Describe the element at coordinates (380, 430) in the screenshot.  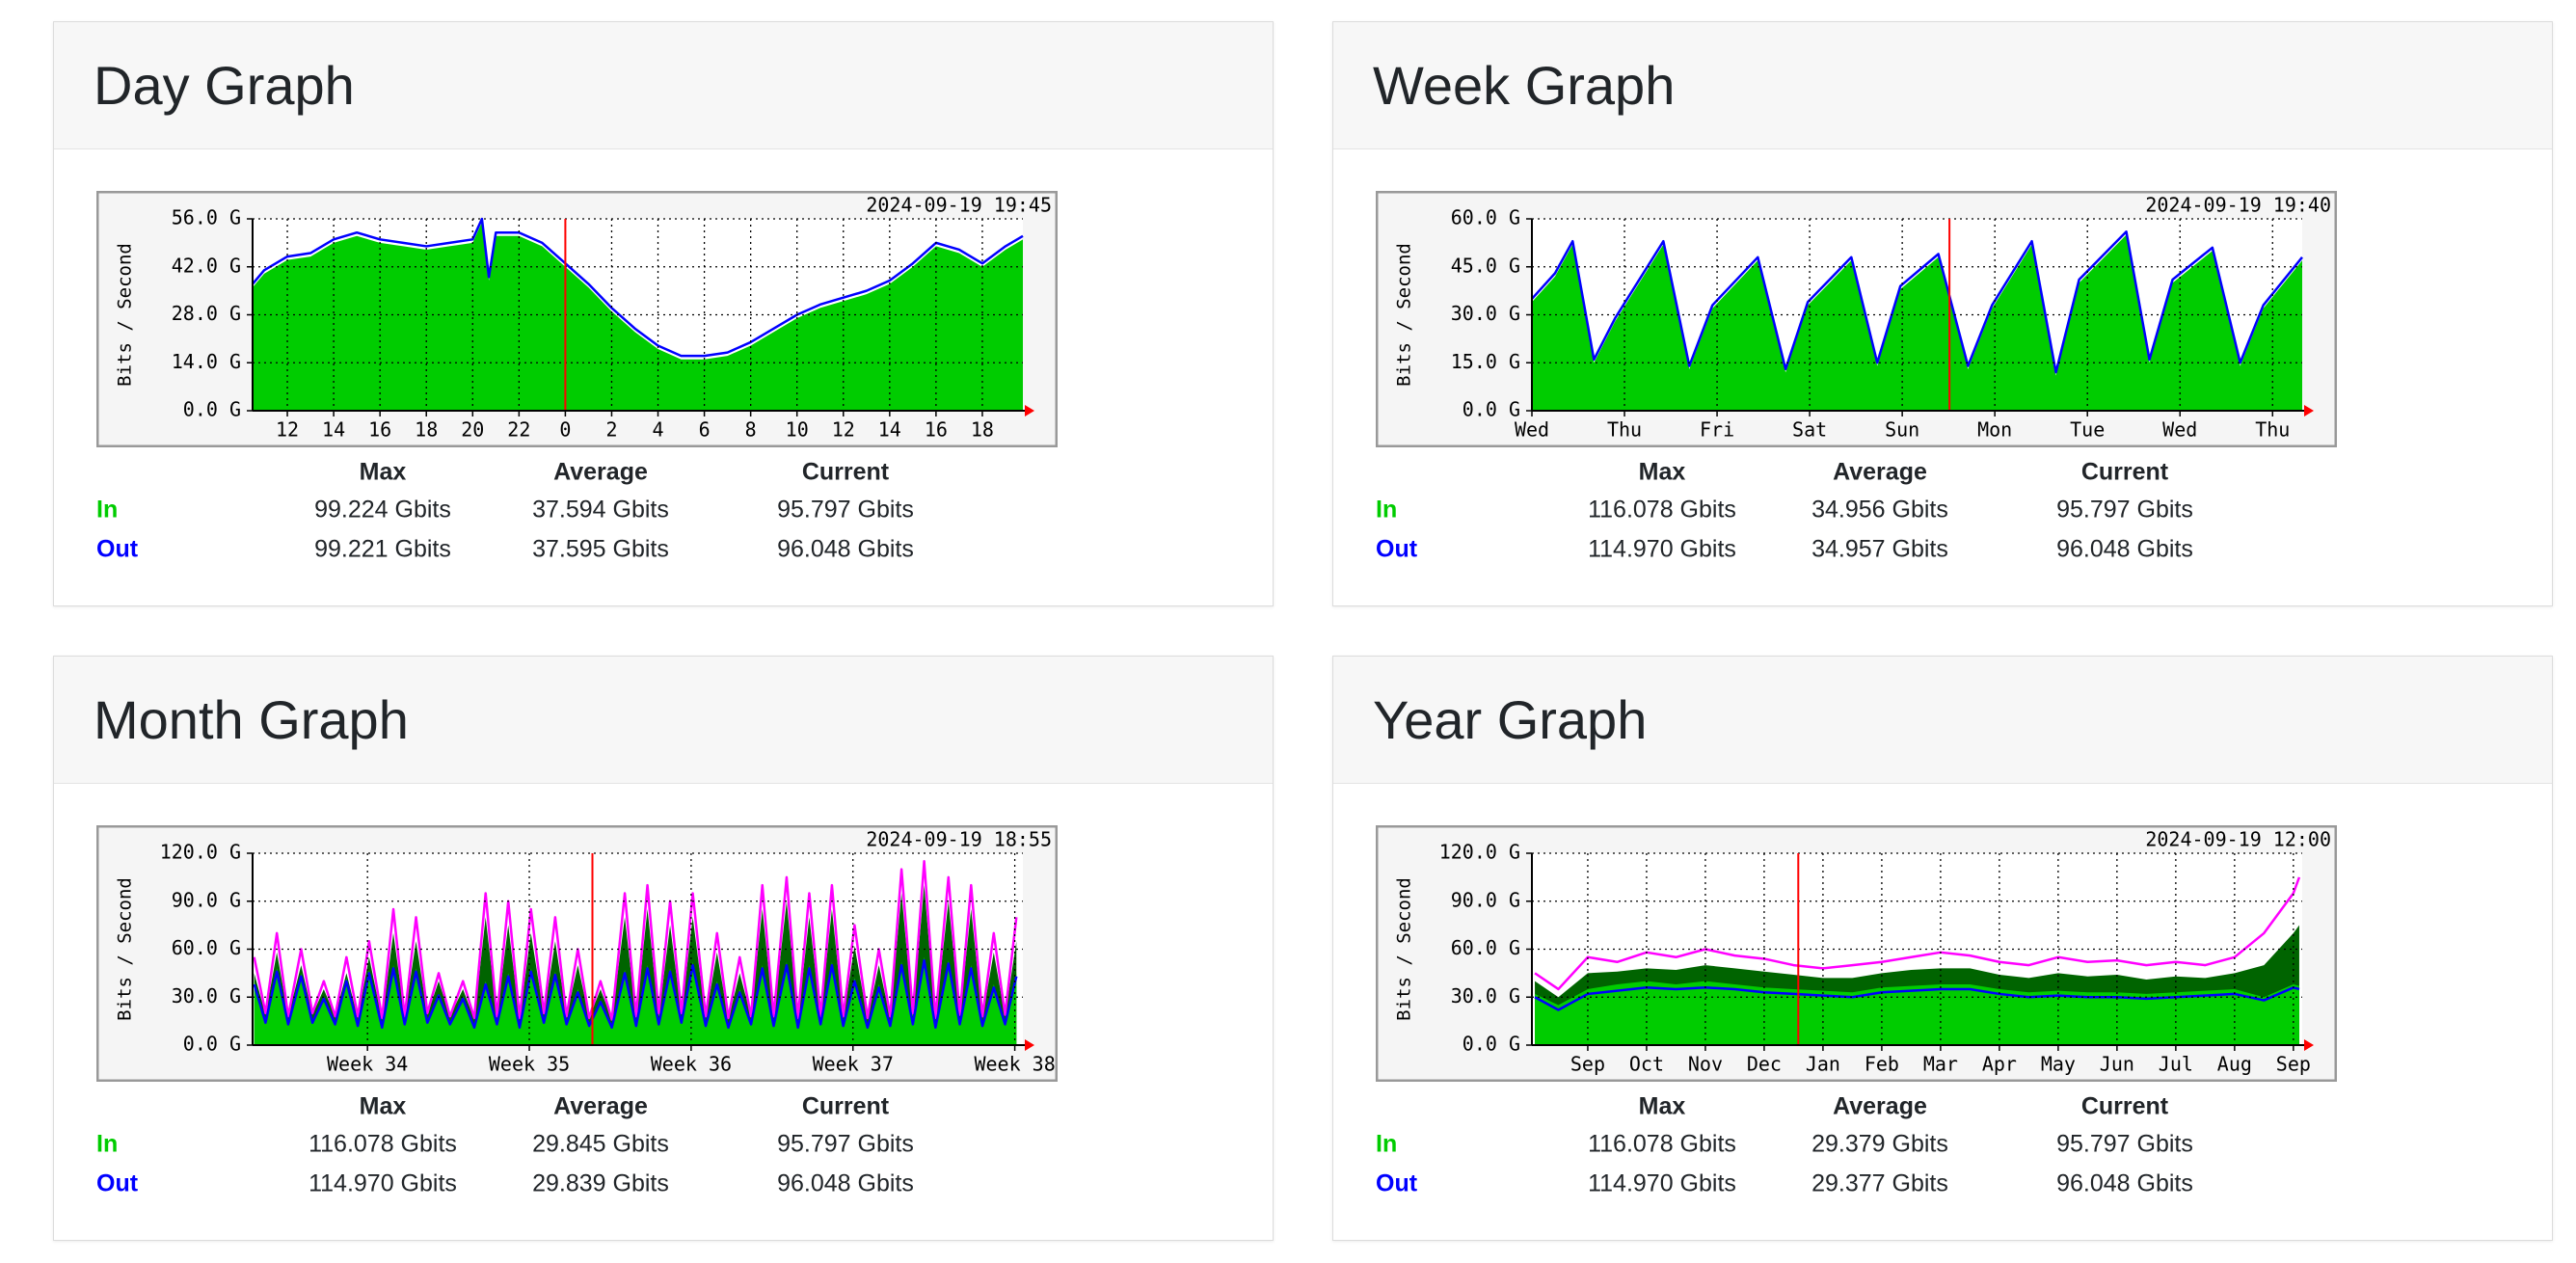
I see `x-tick-label: 16` at that location.